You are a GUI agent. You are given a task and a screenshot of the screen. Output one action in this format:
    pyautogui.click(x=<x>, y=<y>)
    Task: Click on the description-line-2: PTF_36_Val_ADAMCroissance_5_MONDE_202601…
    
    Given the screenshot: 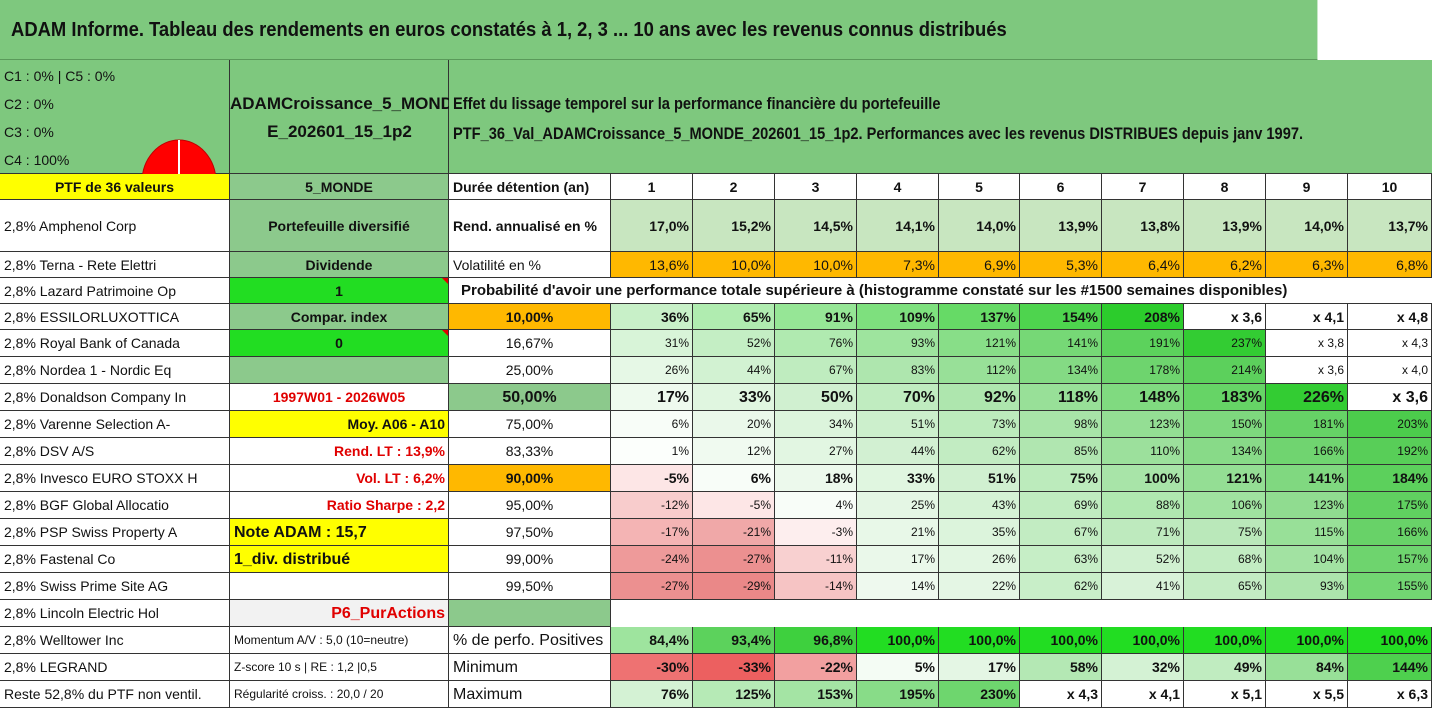 What is the action you would take?
    pyautogui.click(x=878, y=133)
    